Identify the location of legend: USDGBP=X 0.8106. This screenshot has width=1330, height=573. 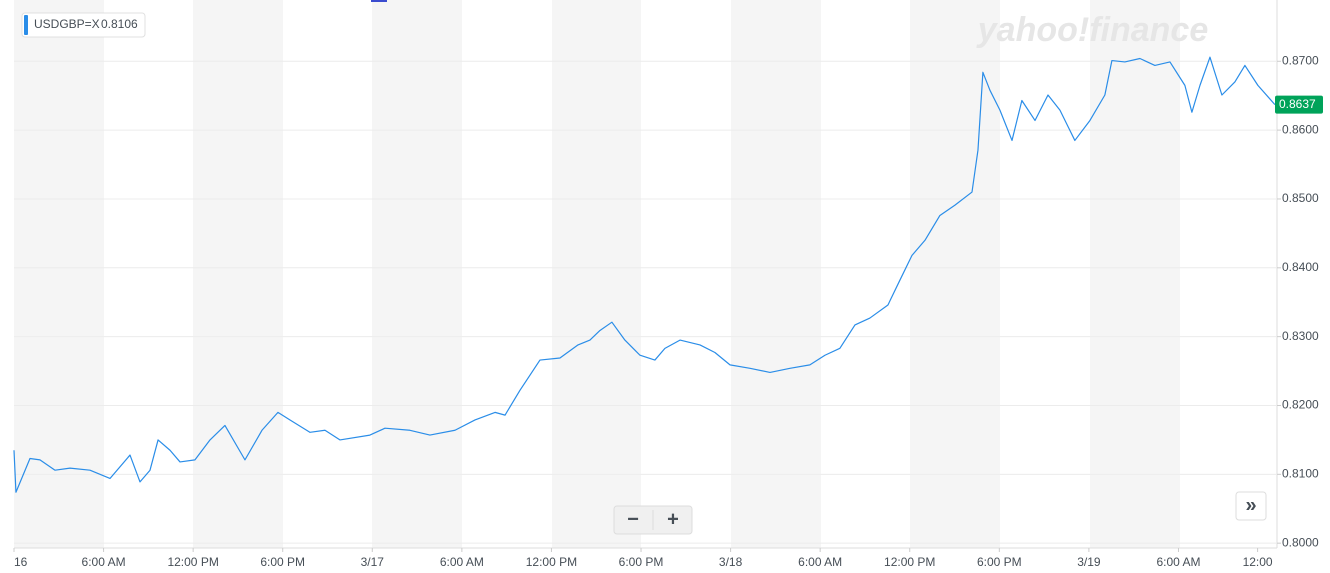
(83, 25).